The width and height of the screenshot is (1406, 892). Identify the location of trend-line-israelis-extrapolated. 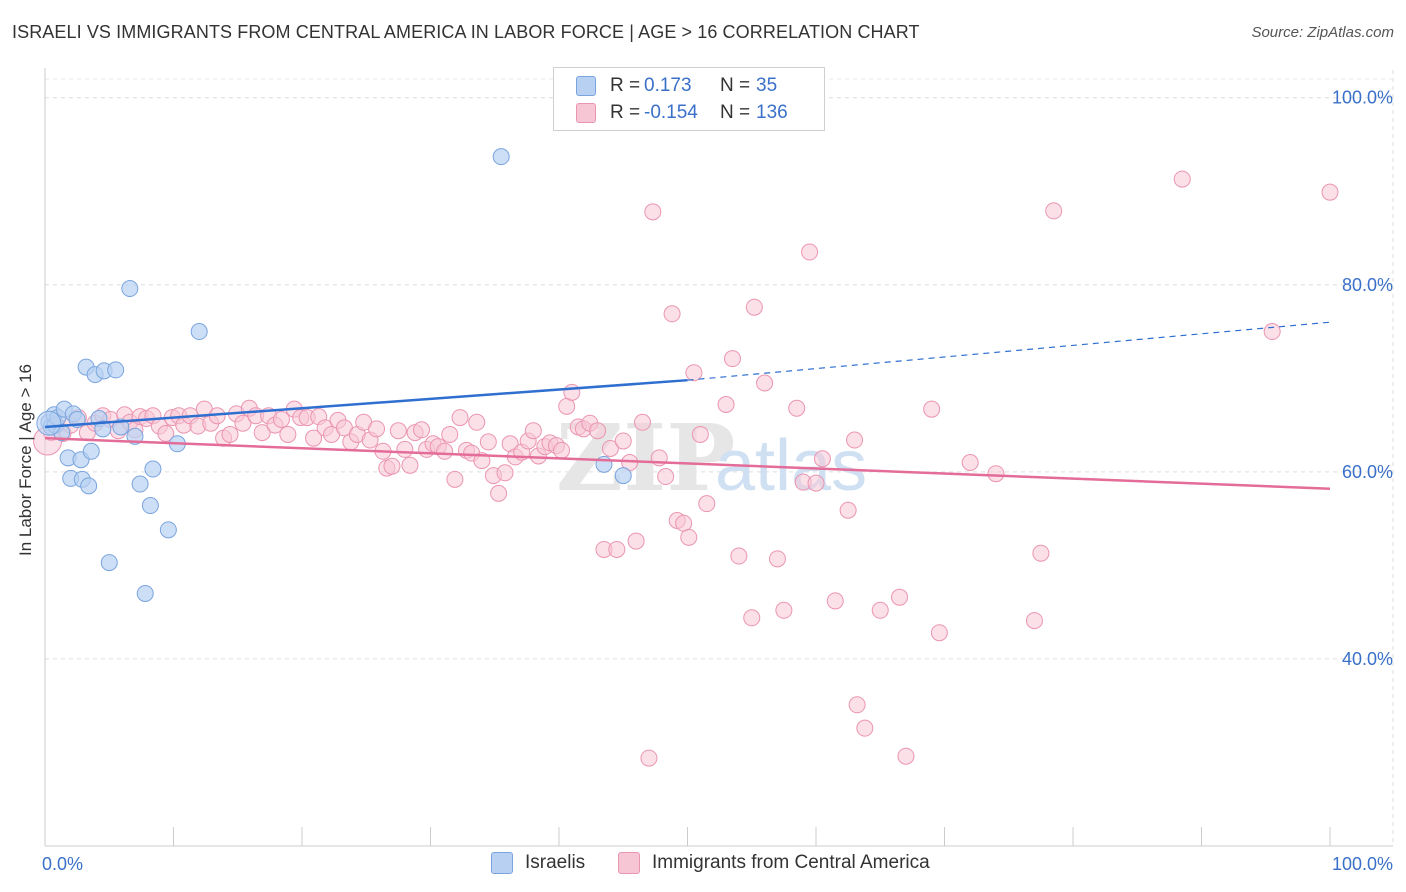
(1009, 351).